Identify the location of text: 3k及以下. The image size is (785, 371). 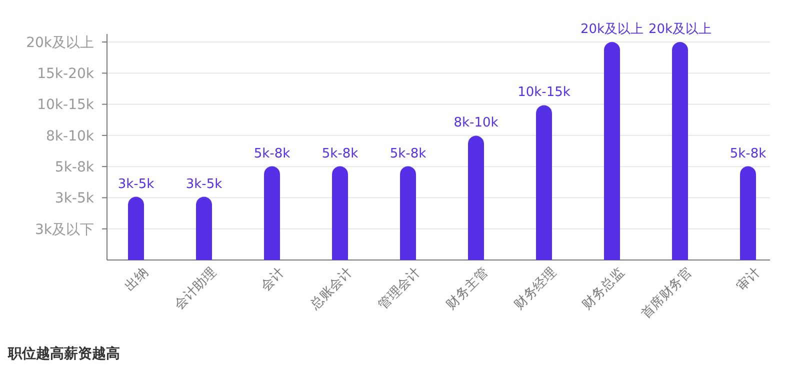
(64, 230).